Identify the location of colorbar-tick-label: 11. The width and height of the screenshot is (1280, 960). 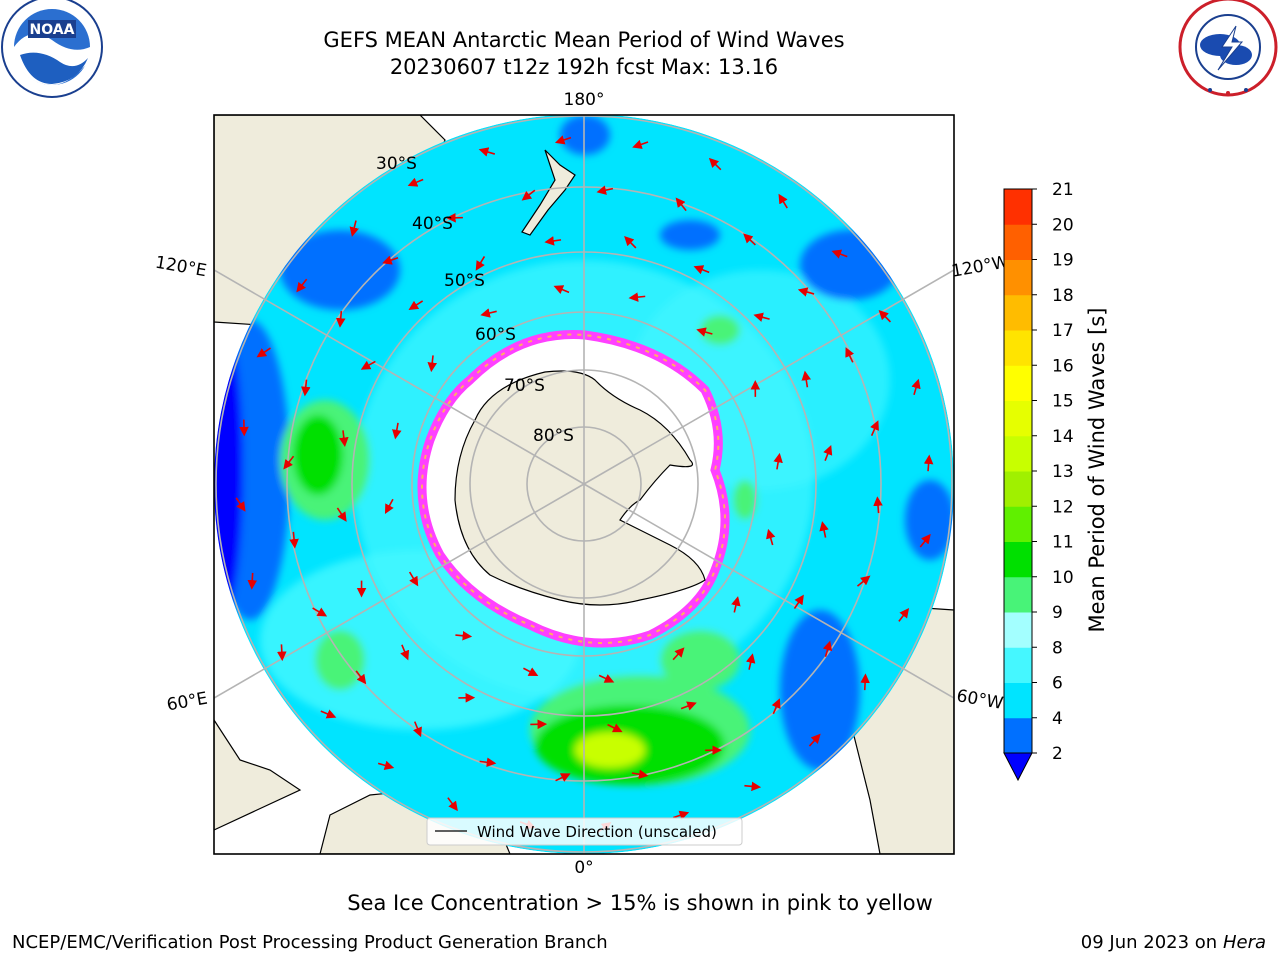
(1063, 543).